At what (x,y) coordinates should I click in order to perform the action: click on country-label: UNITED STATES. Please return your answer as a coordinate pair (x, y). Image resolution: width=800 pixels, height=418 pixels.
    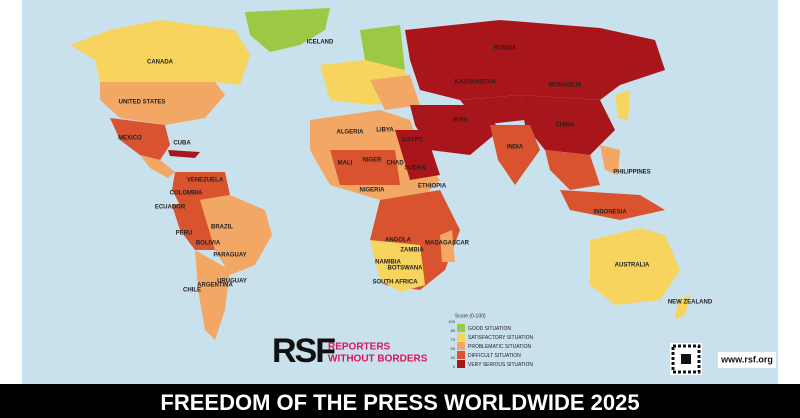
    Looking at the image, I should click on (142, 103).